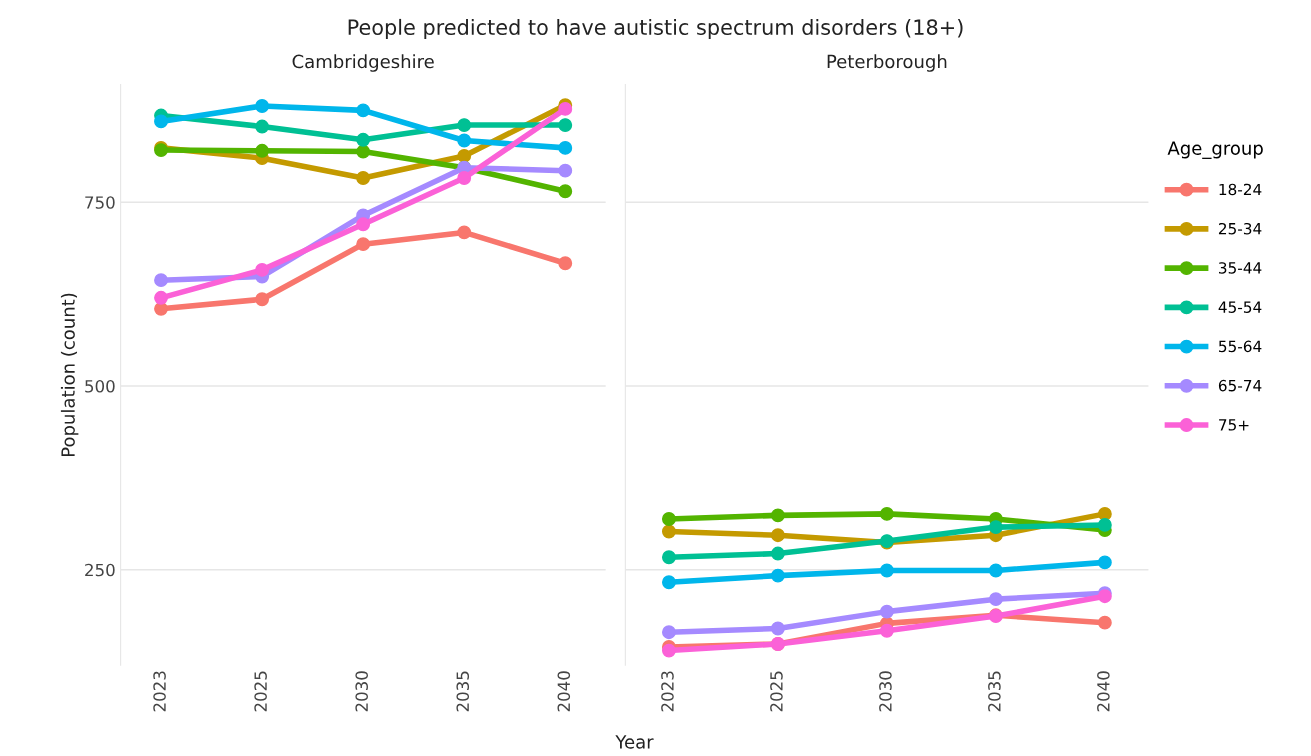  What do you see at coordinates (1240, 346) in the screenshot?
I see `legend-label: 55-64` at bounding box center [1240, 346].